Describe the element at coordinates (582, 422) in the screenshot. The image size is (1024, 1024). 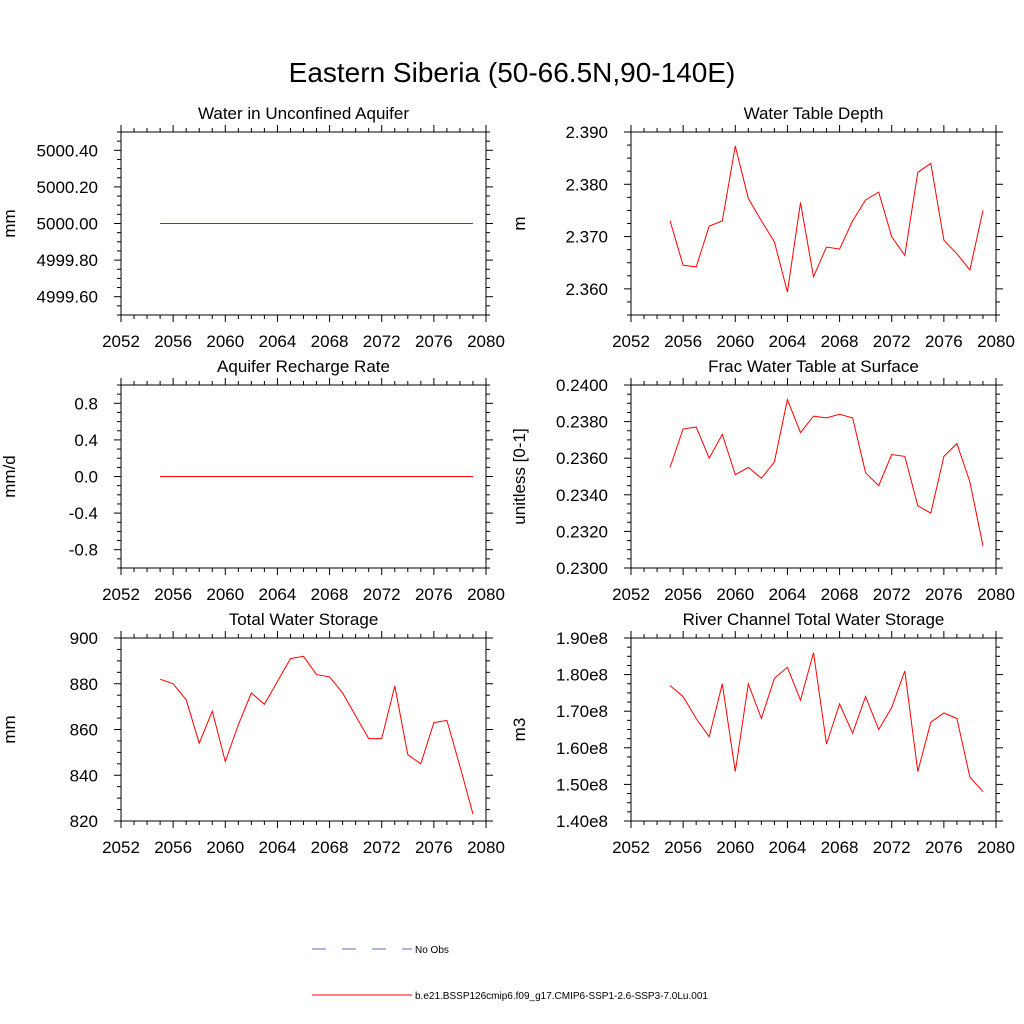
I see `y-tick-label: 0.2380` at that location.